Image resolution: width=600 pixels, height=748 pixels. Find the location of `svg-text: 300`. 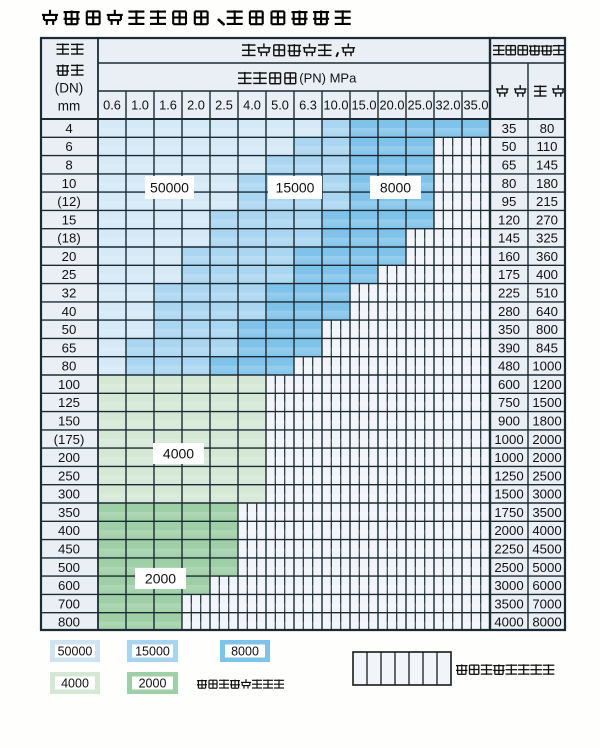

svg-text: 300 is located at coordinates (69, 494).